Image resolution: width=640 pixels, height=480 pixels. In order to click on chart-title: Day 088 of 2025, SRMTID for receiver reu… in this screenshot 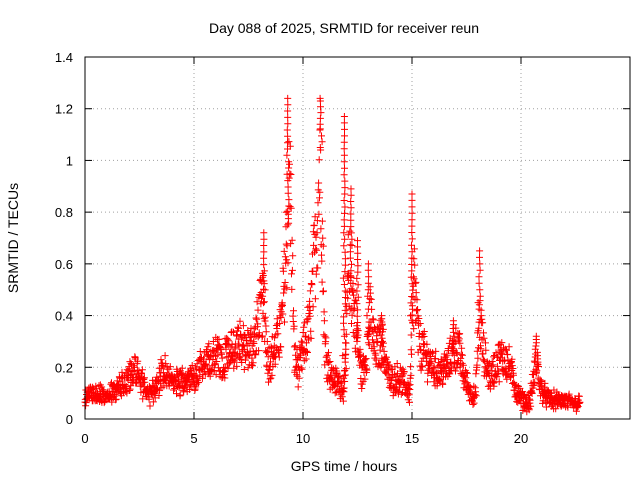, I will do `click(344, 28)`.